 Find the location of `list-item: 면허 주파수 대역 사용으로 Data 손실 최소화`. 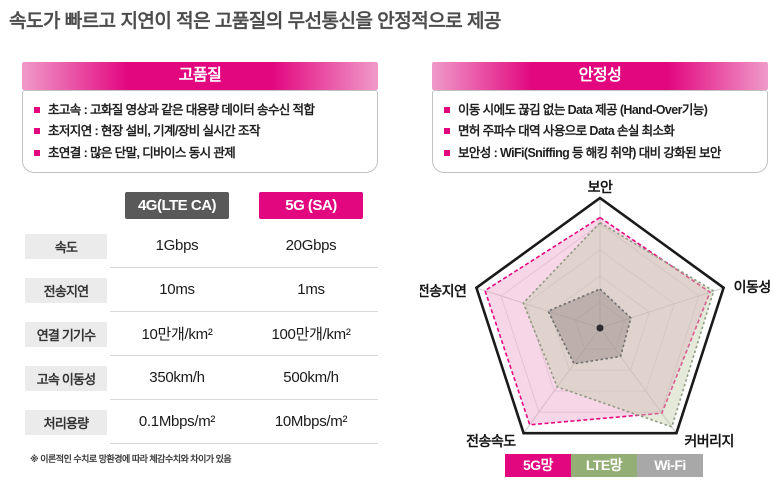

list-item: 면허 주파수 대역 사용으로 Data 손실 최소화 is located at coordinates (600, 131).